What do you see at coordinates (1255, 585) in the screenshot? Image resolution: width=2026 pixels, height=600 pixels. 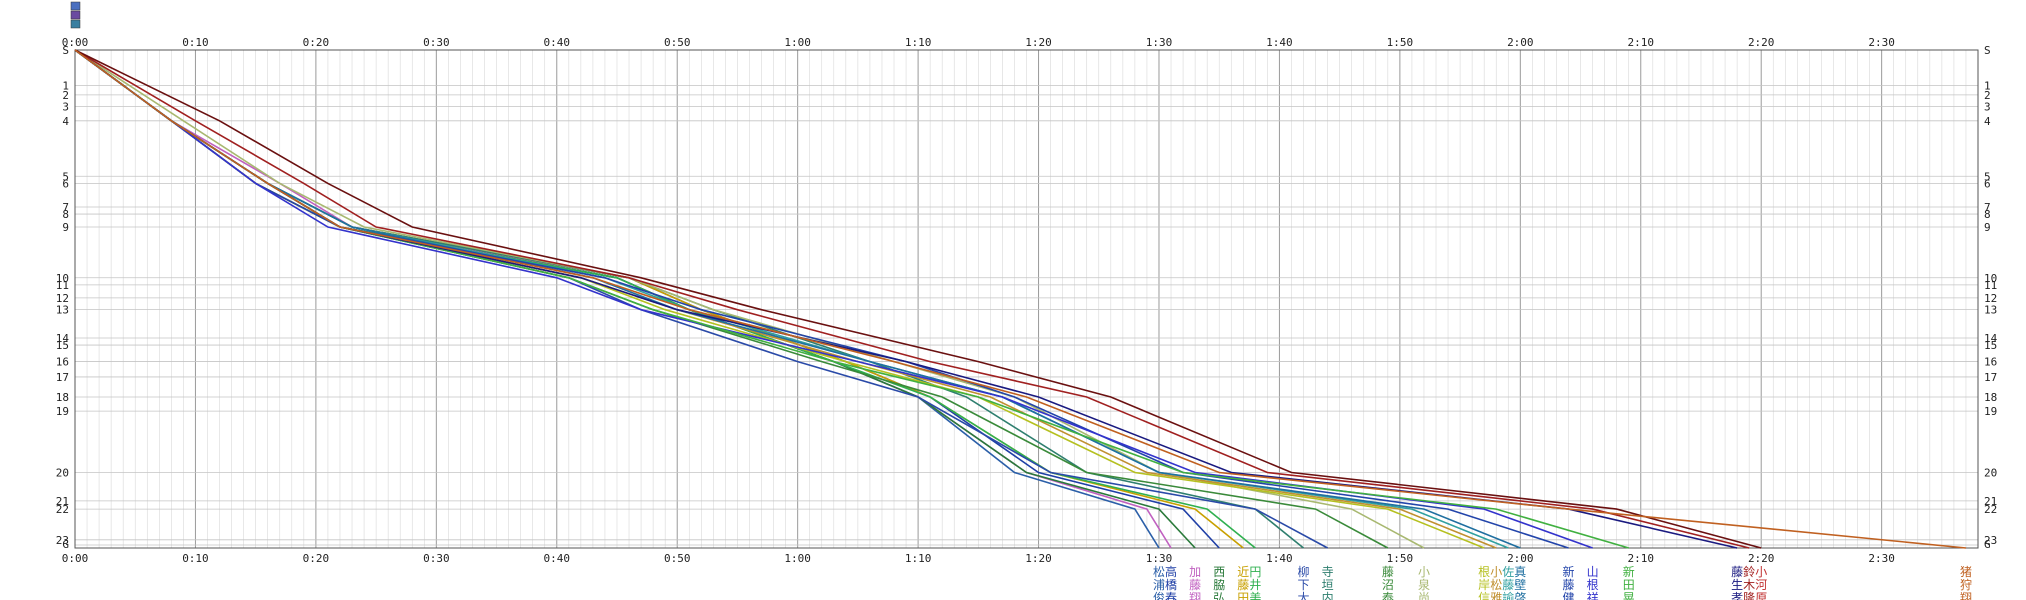 I see `runner-name: 井` at bounding box center [1255, 585].